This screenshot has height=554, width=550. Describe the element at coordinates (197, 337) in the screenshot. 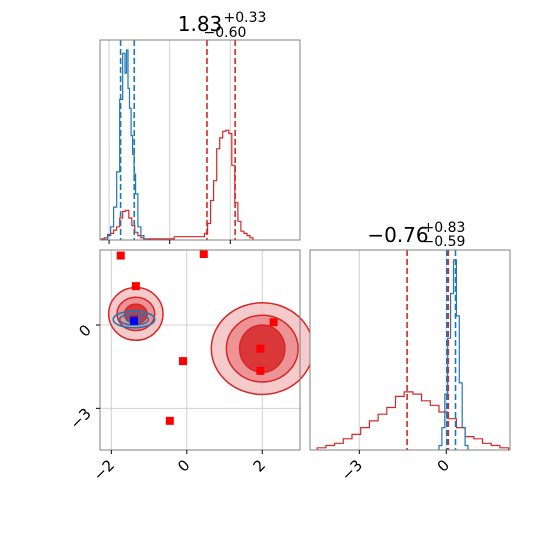

I see `panel-joint-markers` at that location.